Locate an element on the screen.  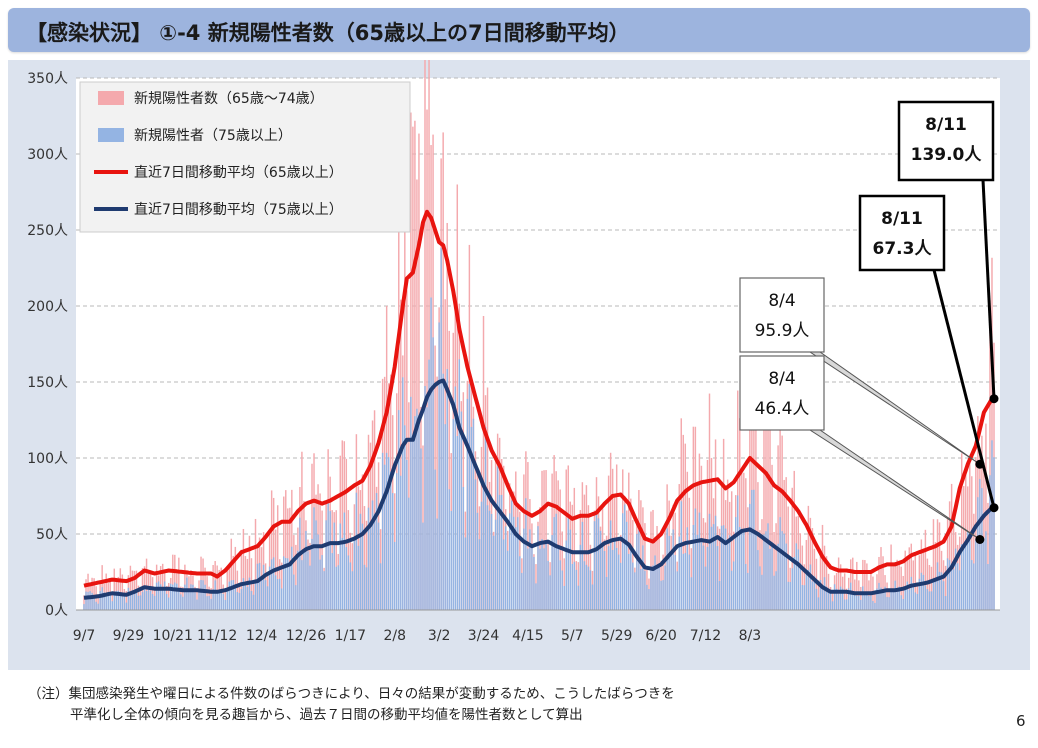
x-tick-label: 10/21 is located at coordinates (173, 636).